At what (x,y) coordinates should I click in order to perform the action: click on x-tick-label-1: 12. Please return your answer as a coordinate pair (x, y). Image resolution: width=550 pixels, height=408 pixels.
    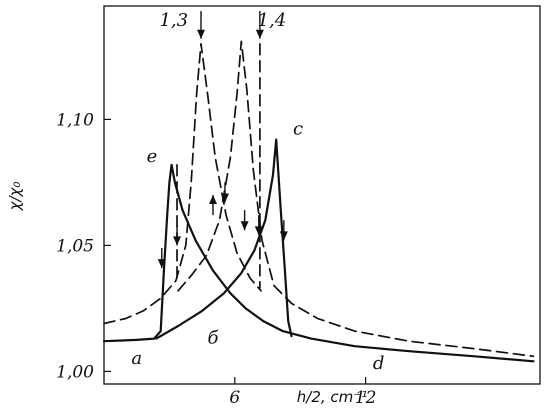
    Looking at the image, I should click on (366, 398).